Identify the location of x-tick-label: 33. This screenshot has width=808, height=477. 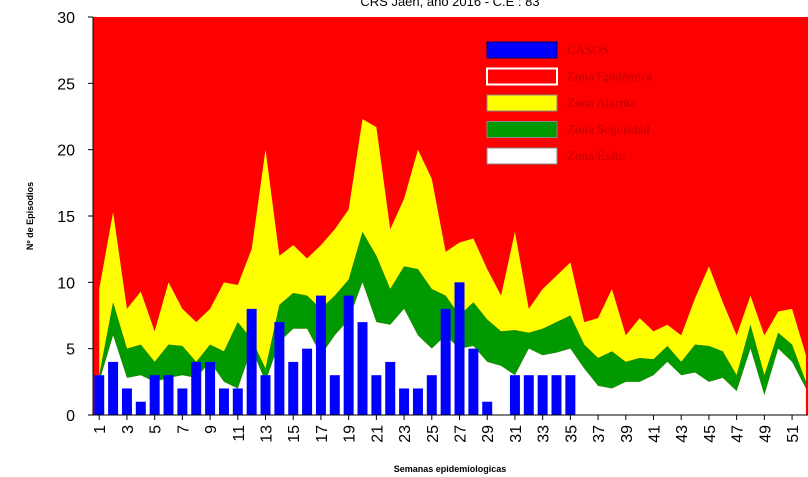
(544, 434).